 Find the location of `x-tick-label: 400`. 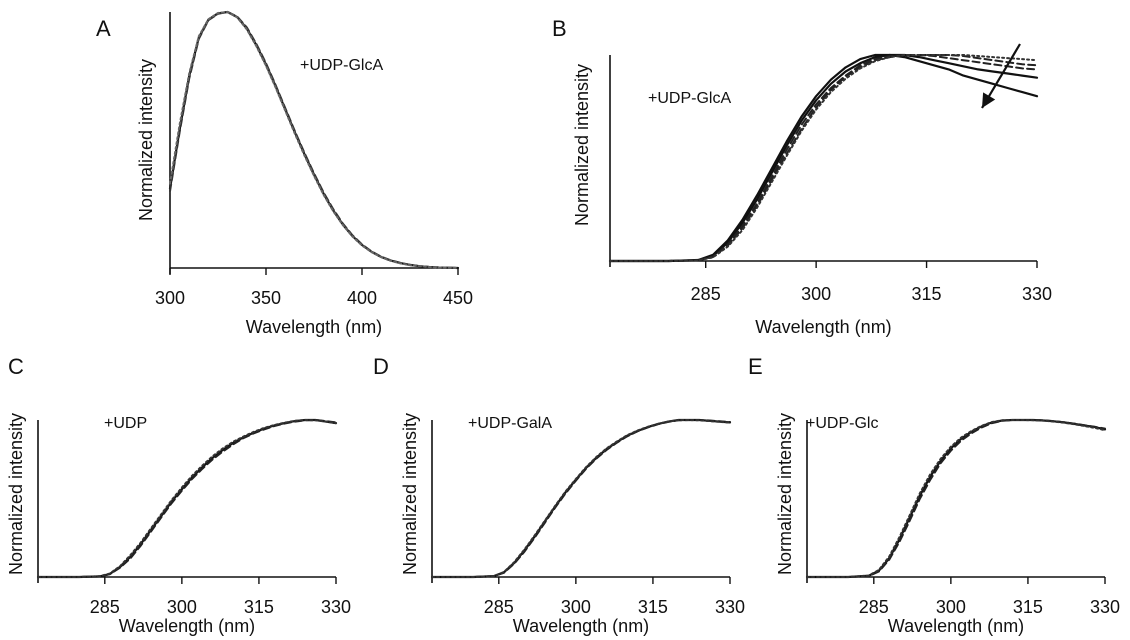

x-tick-label: 400 is located at coordinates (362, 298).